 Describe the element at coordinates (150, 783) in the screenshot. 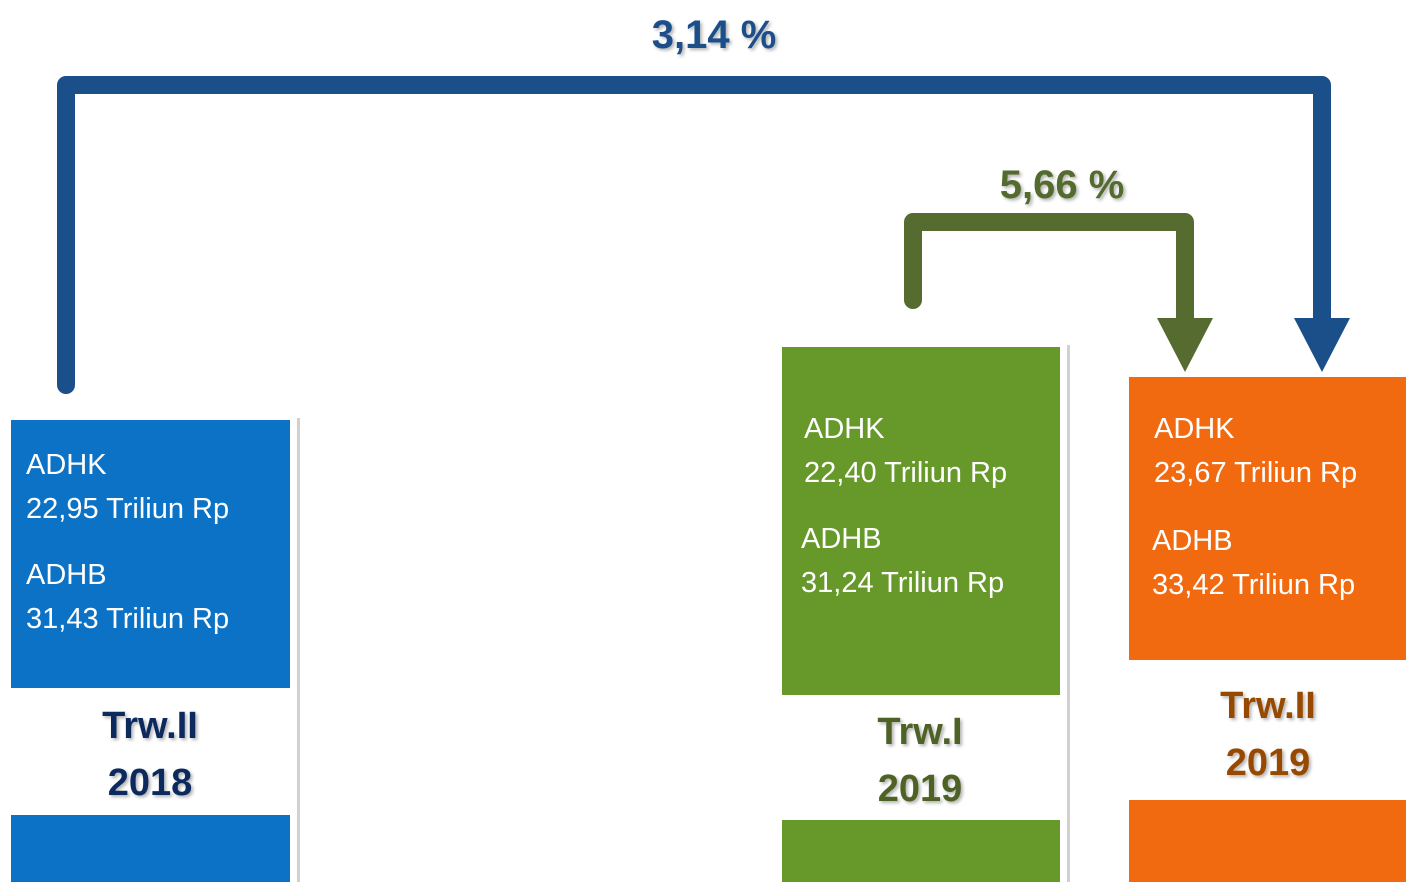

I see `year: 2018` at that location.